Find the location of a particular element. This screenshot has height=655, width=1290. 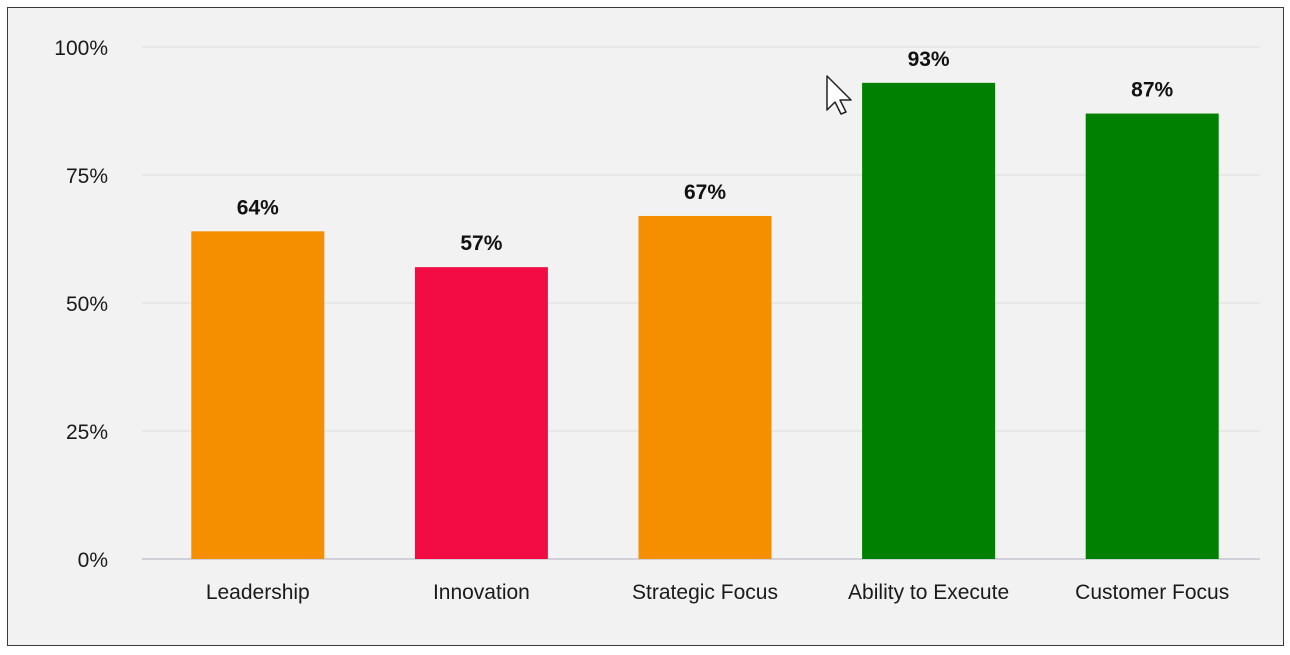

y-tick-label: 50% is located at coordinates (87, 304).